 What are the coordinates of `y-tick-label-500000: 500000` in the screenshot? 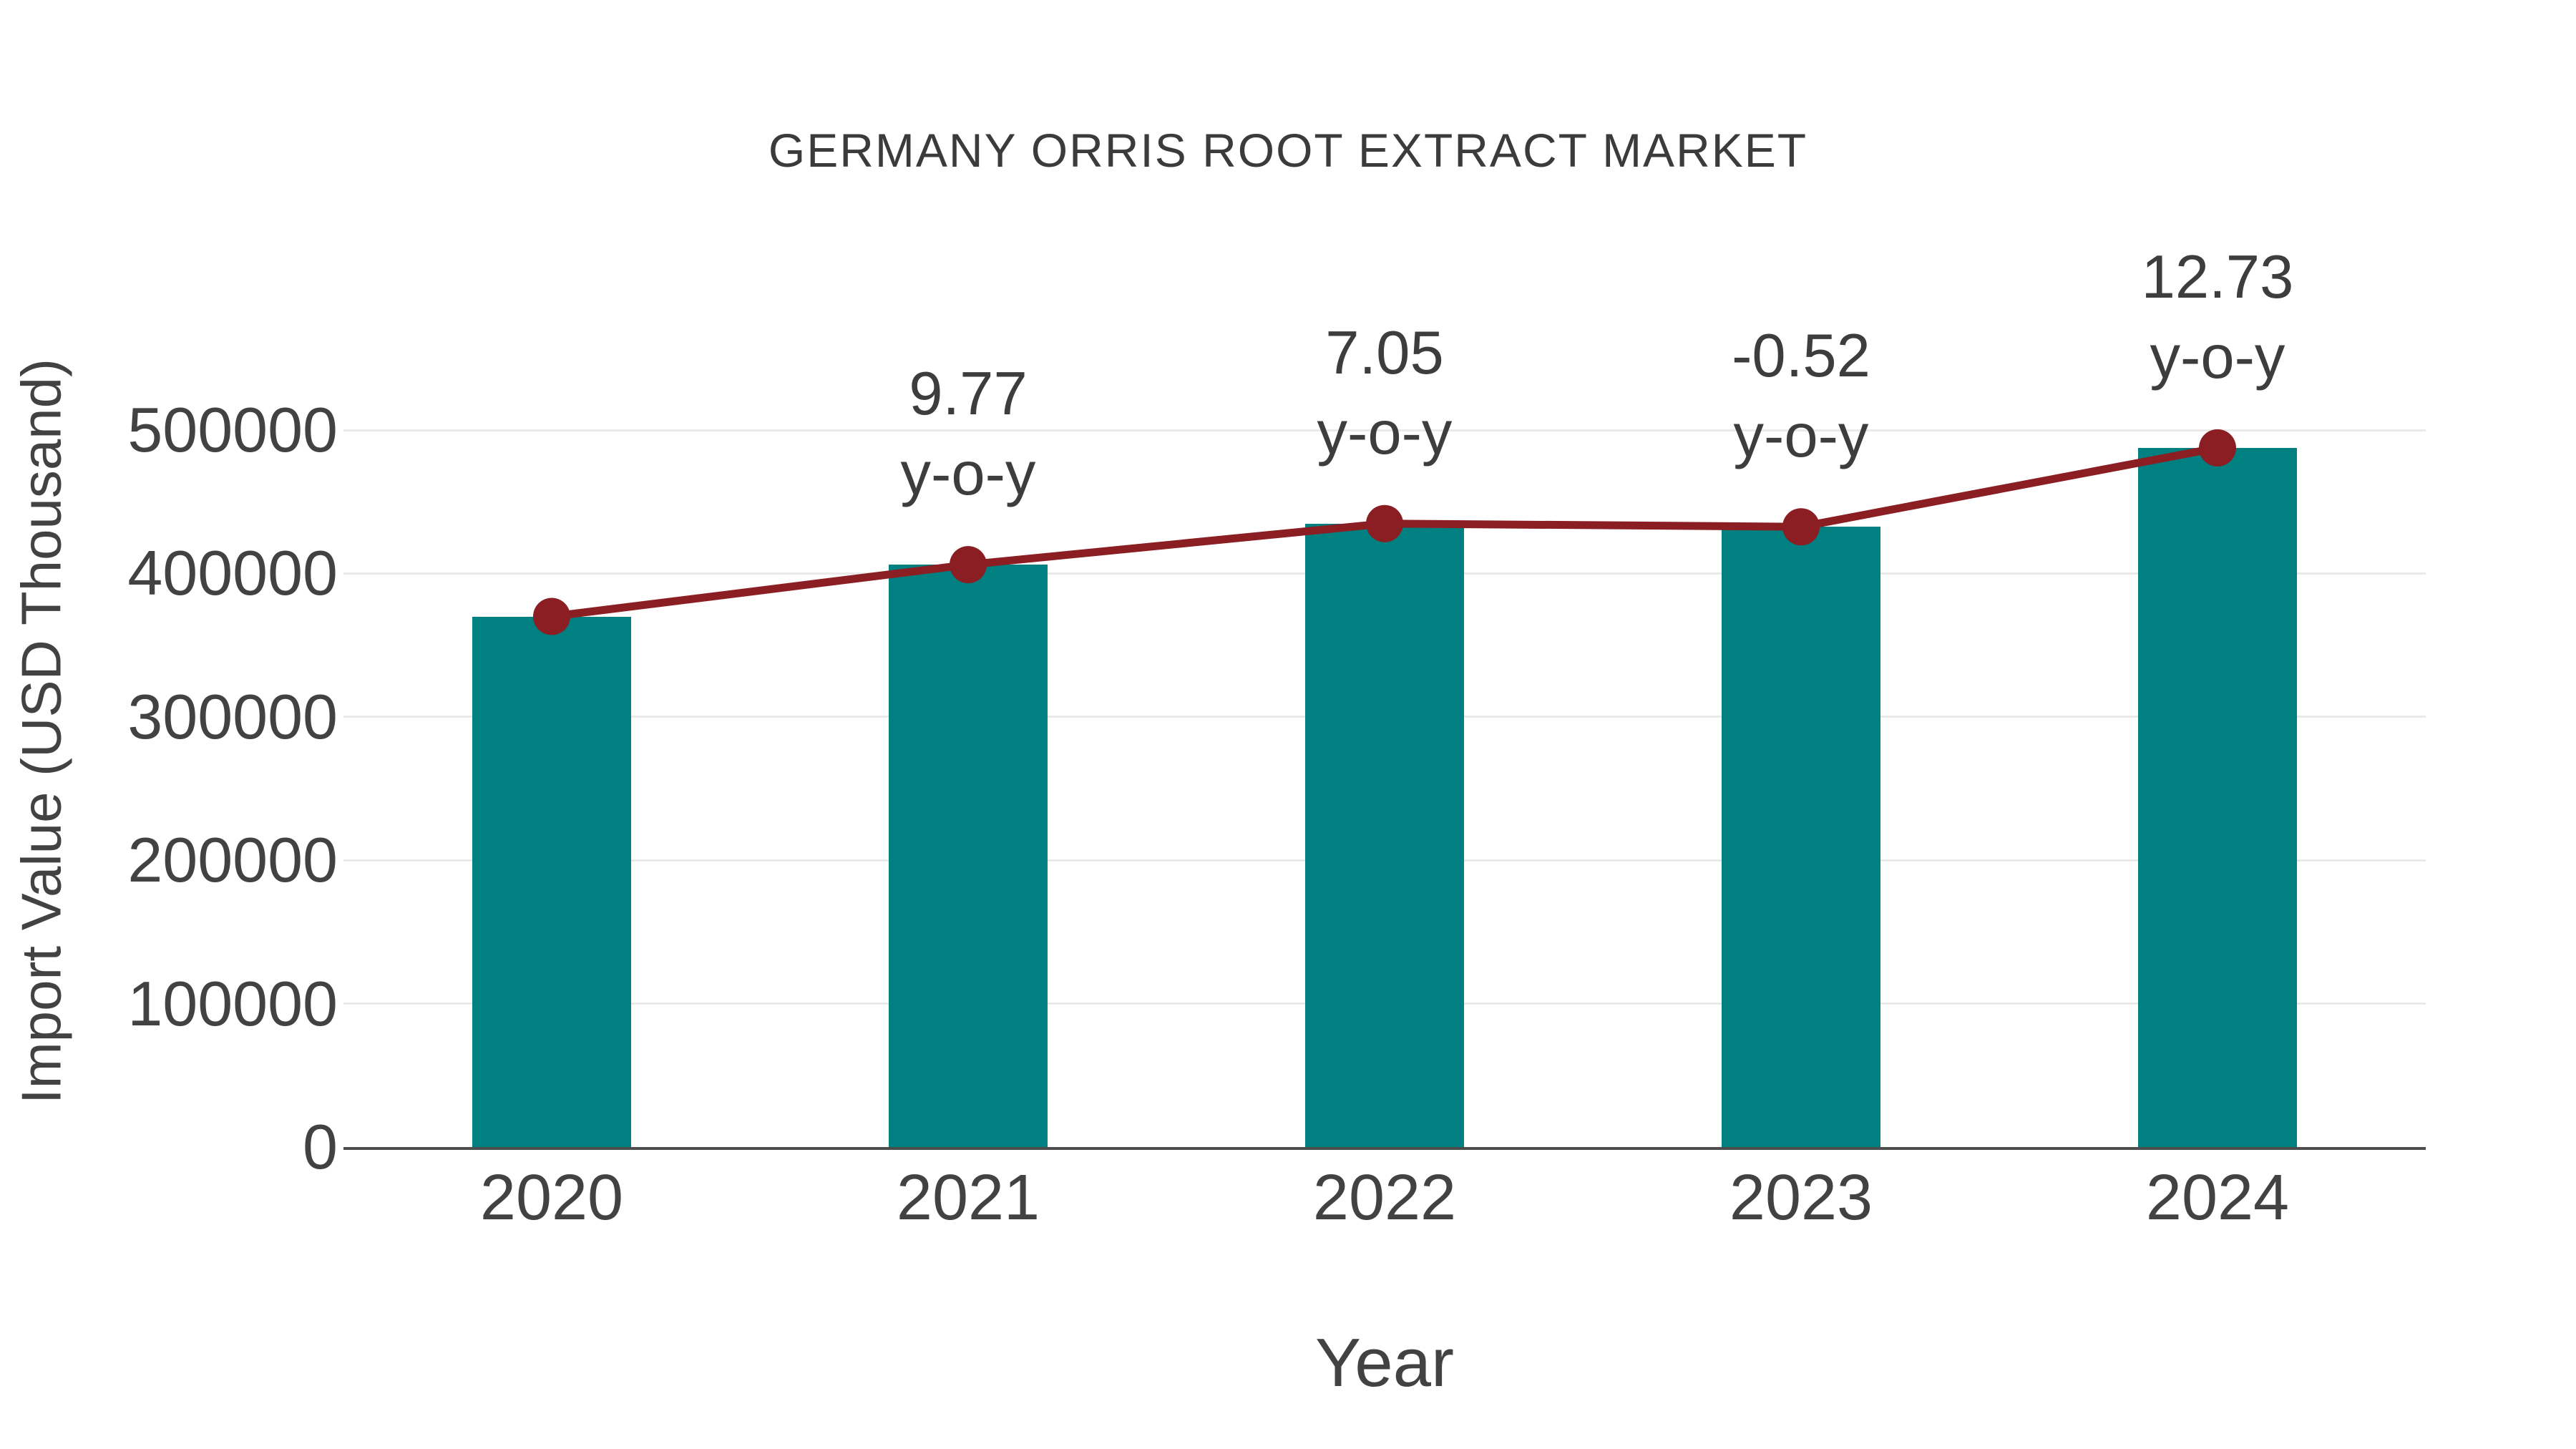 It's located at (232, 429).